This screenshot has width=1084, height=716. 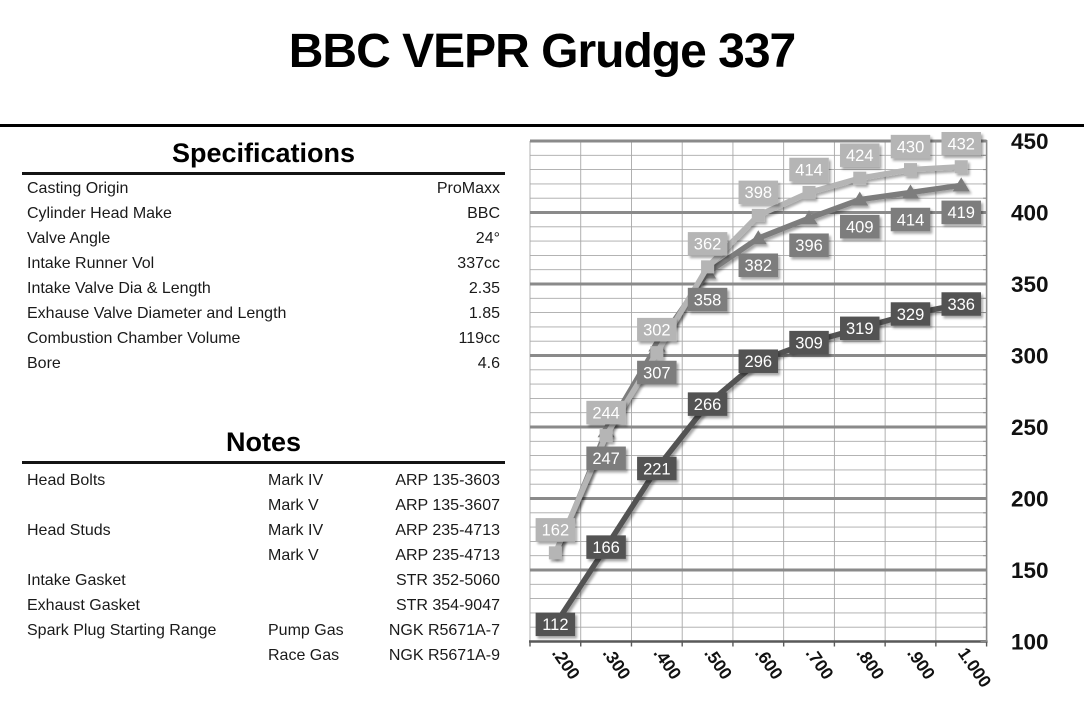 I want to click on spec-value: BBC, so click(x=483, y=213).